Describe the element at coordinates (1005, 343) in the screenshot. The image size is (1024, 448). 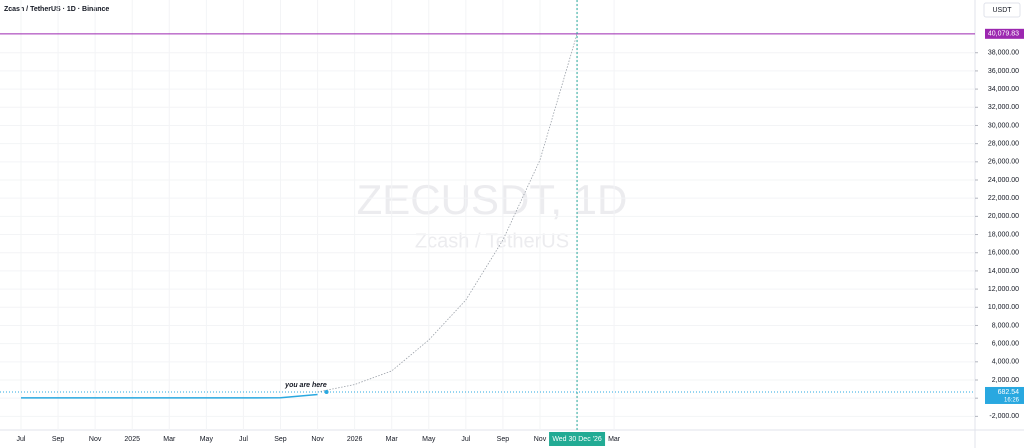
I see `y-tick-label: 6,000.00` at that location.